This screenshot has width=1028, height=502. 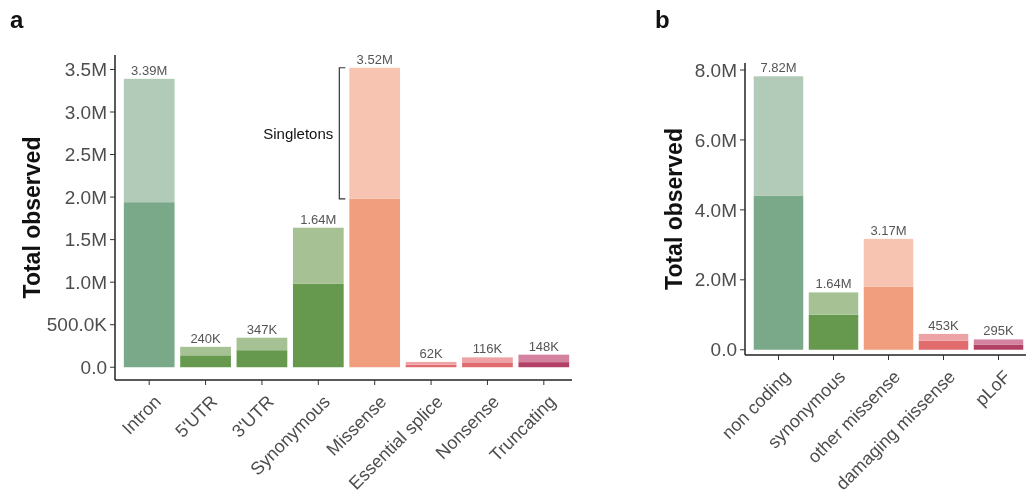 I want to click on total-label: 240K, so click(x=206, y=338).